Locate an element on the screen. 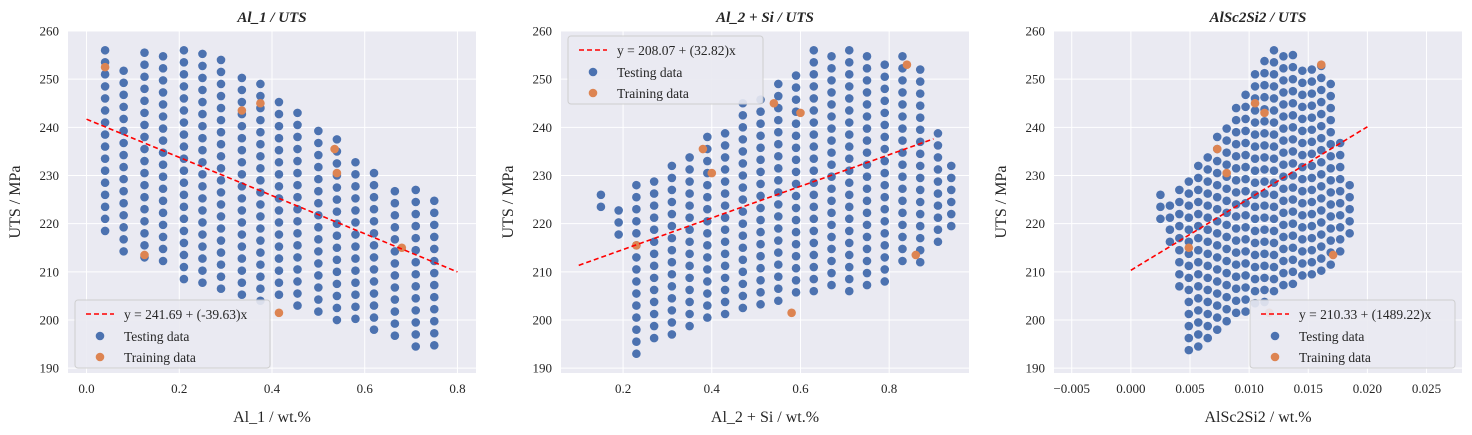 The image size is (1472, 435). legend-training-label: Training data is located at coordinates (1335, 357).